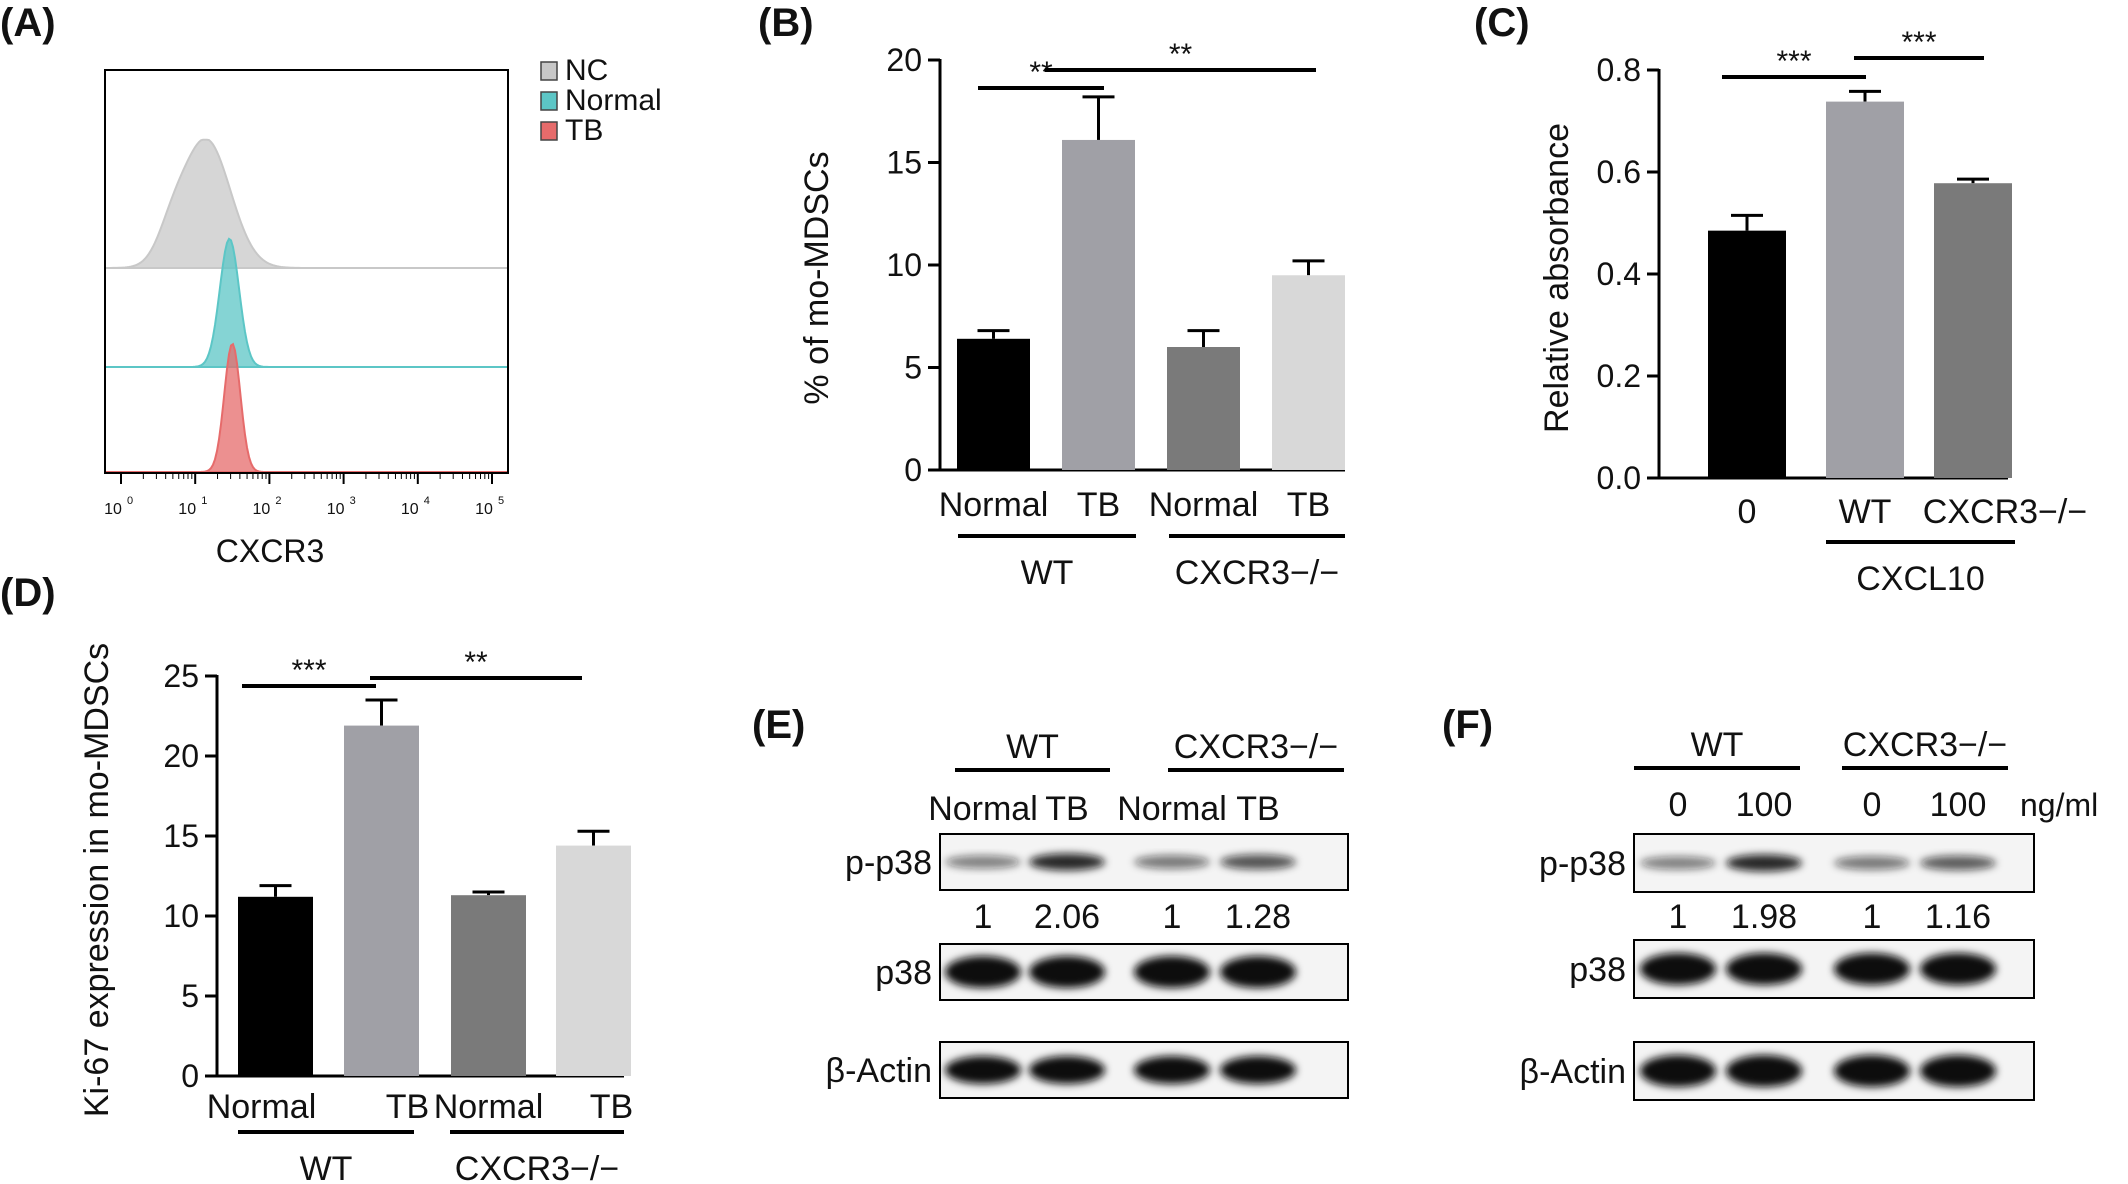 Image resolution: width=2128 pixels, height=1184 pixels. Describe the element at coordinates (1067, 917) in the screenshot. I see `blot-quant-value: 2.06` at that location.